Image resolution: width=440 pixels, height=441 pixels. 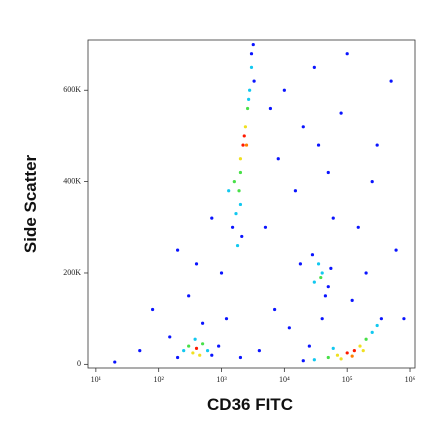 What do you see at coordinates (221, 379) in the screenshot?
I see `x-tick-label: 10³` at bounding box center [221, 379].